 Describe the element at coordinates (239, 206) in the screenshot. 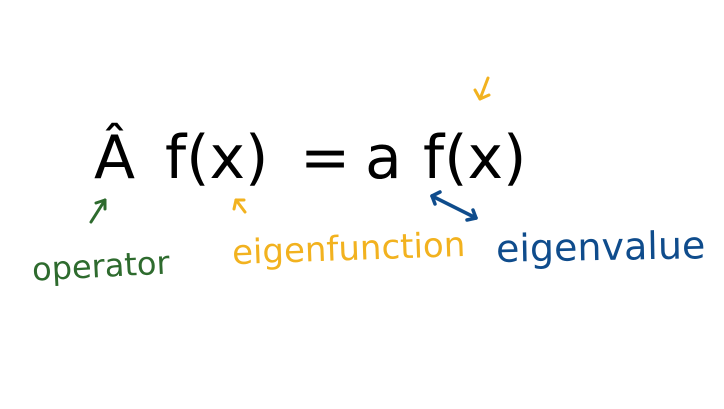

I see `eigenfunction-arrow-icon` at that location.